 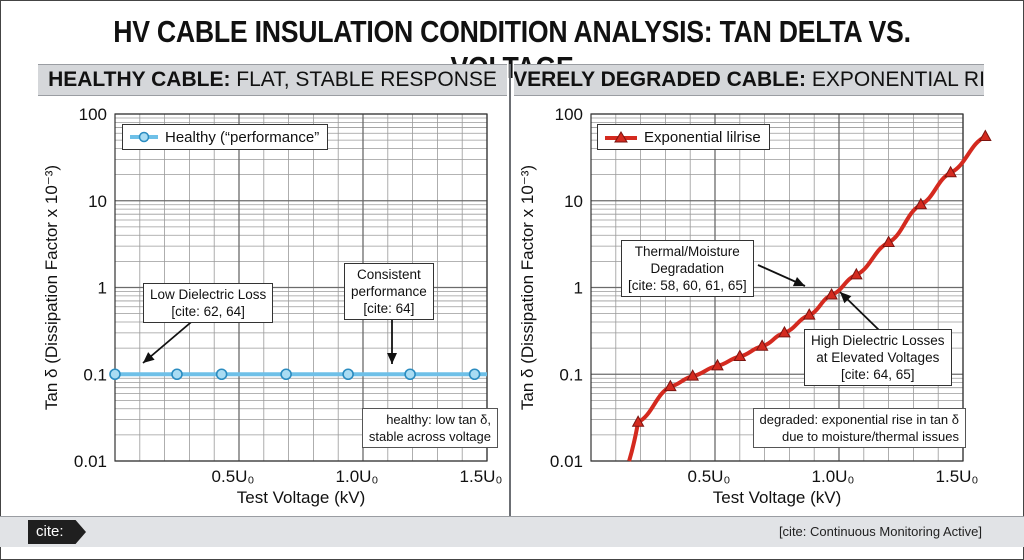 I want to click on panel-header-bold: SEVERELY DEGRADED CABLE:, so click(x=660, y=79).